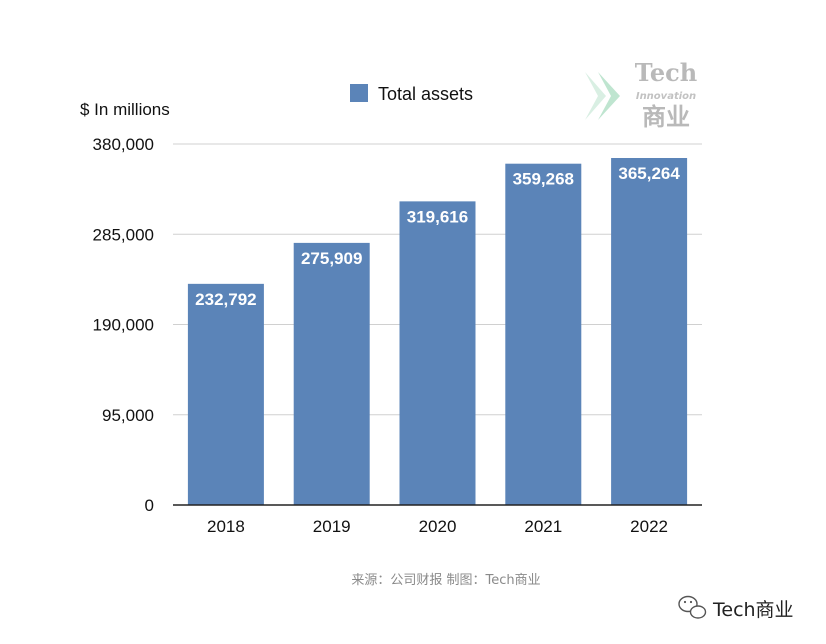 The height and width of the screenshot is (644, 826). Describe the element at coordinates (425, 94) in the screenshot. I see `legend-label: Total assets` at that location.